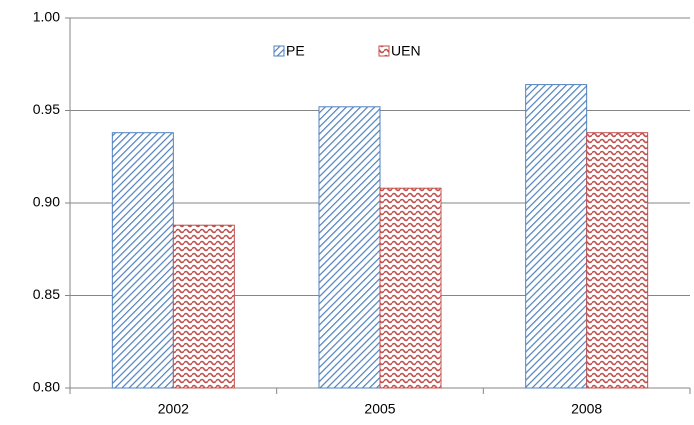  What do you see at coordinates (173, 409) in the screenshot?
I see `x-tick-label: 2002` at bounding box center [173, 409].